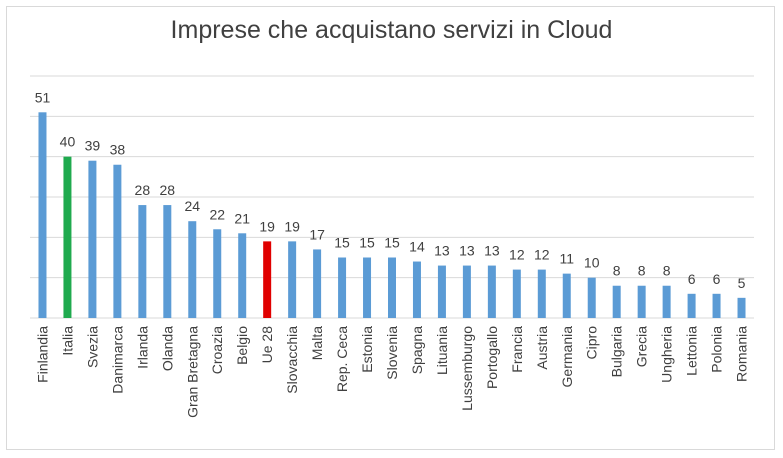 This screenshot has height=458, width=783. I want to click on x-tick-label: Estonia, so click(367, 349).